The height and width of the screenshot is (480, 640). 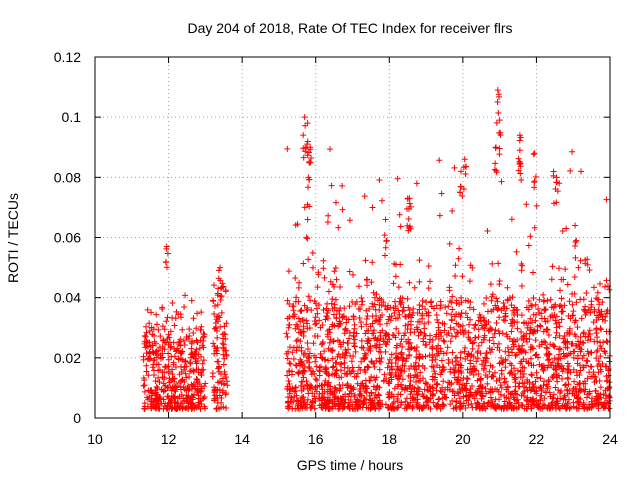 What do you see at coordinates (67, 358) in the screenshot?
I see `y-tick-label: 0.02` at bounding box center [67, 358].